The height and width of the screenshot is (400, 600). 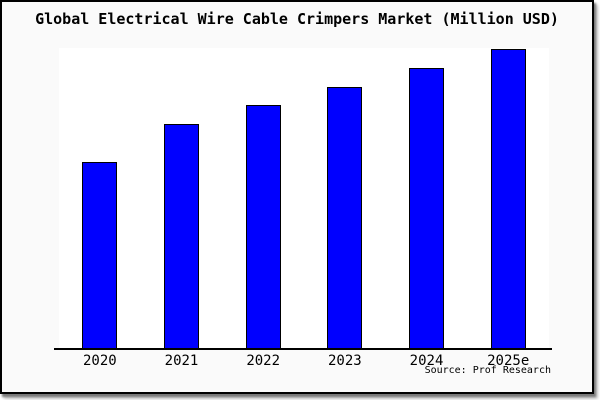 I want to click on x-axis-labels: 2020 2021 2022 2023 2024 2025e, so click(x=304, y=361).